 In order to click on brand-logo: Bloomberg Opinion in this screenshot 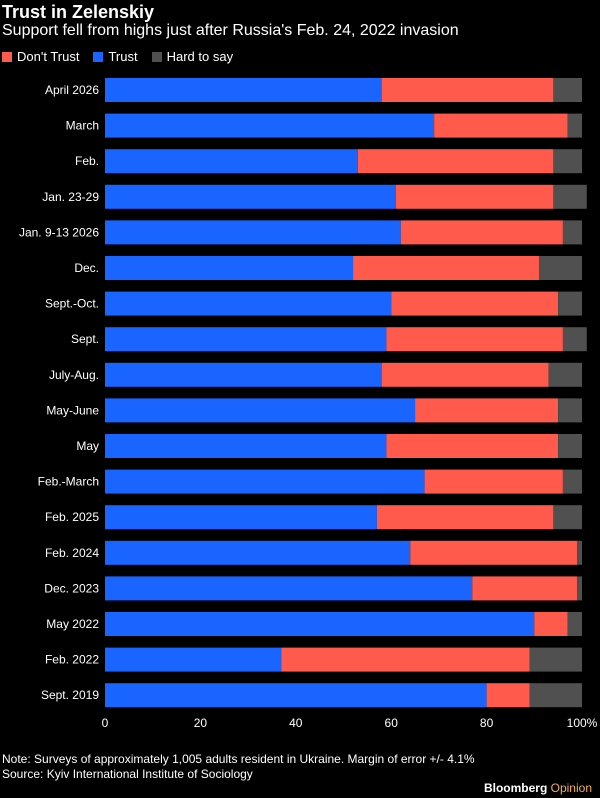, I will do `click(538, 788)`.